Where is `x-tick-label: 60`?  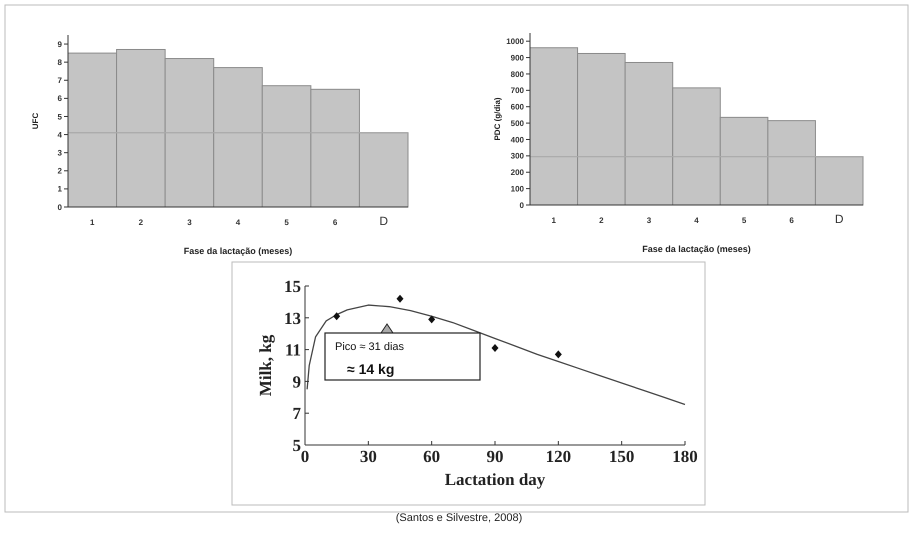 x-tick-label: 60 is located at coordinates (431, 456).